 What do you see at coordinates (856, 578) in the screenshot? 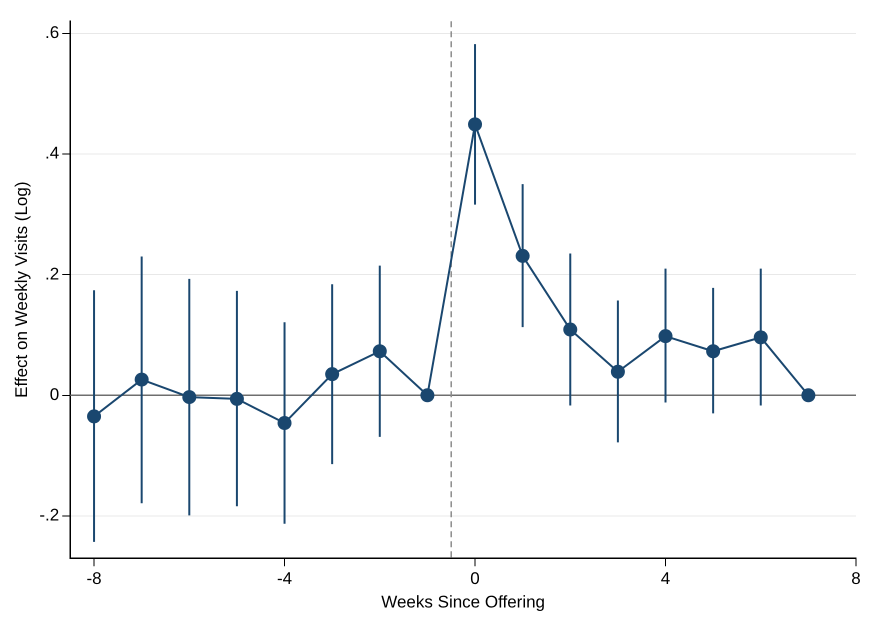
I see `x-tick-label: 8` at bounding box center [856, 578].